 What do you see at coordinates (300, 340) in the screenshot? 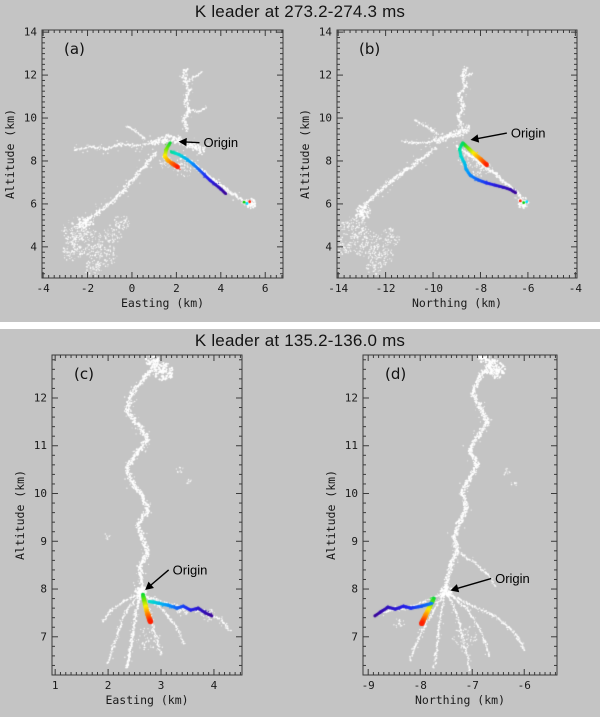
I see `section-bottom-title: K leader at 135.2-136.0 ms` at bounding box center [300, 340].